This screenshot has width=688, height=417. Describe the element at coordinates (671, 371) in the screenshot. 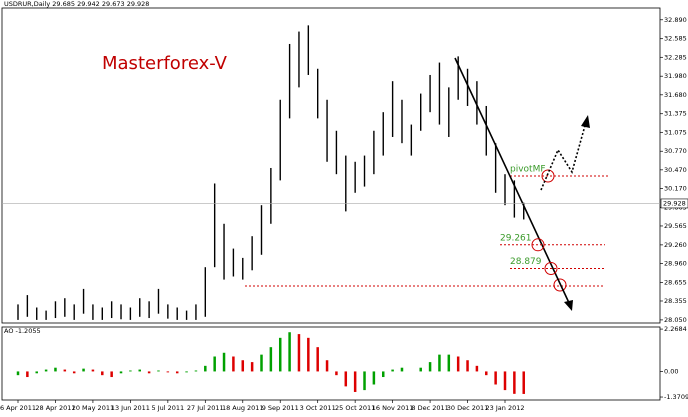

I see `y-tick-label: 0.00` at that location.